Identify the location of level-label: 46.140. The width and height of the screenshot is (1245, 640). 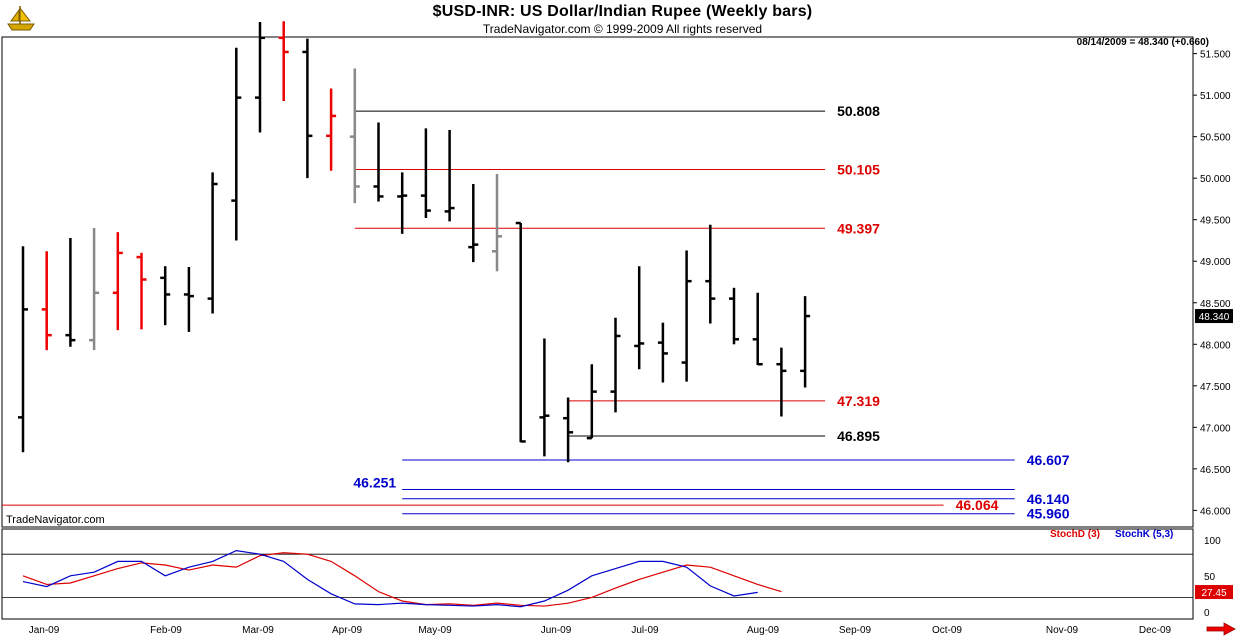
(1048, 499).